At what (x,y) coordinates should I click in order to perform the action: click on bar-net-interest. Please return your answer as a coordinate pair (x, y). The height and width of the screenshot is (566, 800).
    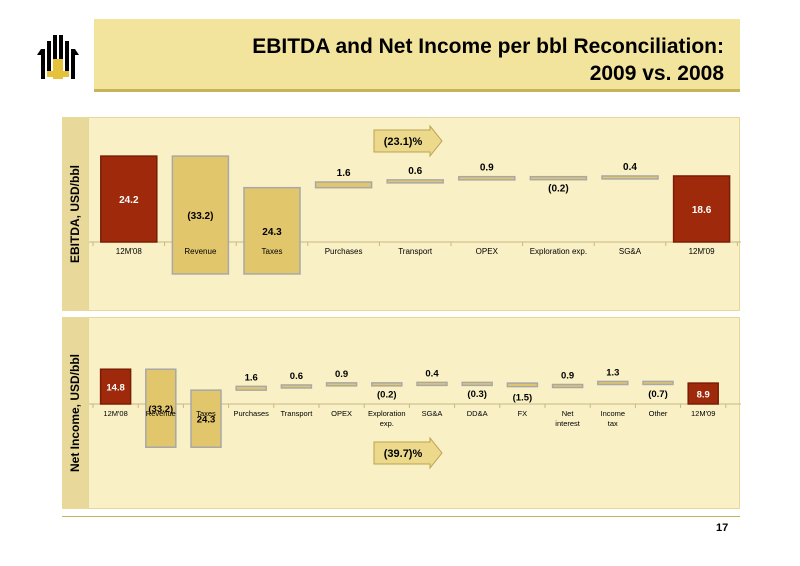
    Looking at the image, I should click on (567, 386).